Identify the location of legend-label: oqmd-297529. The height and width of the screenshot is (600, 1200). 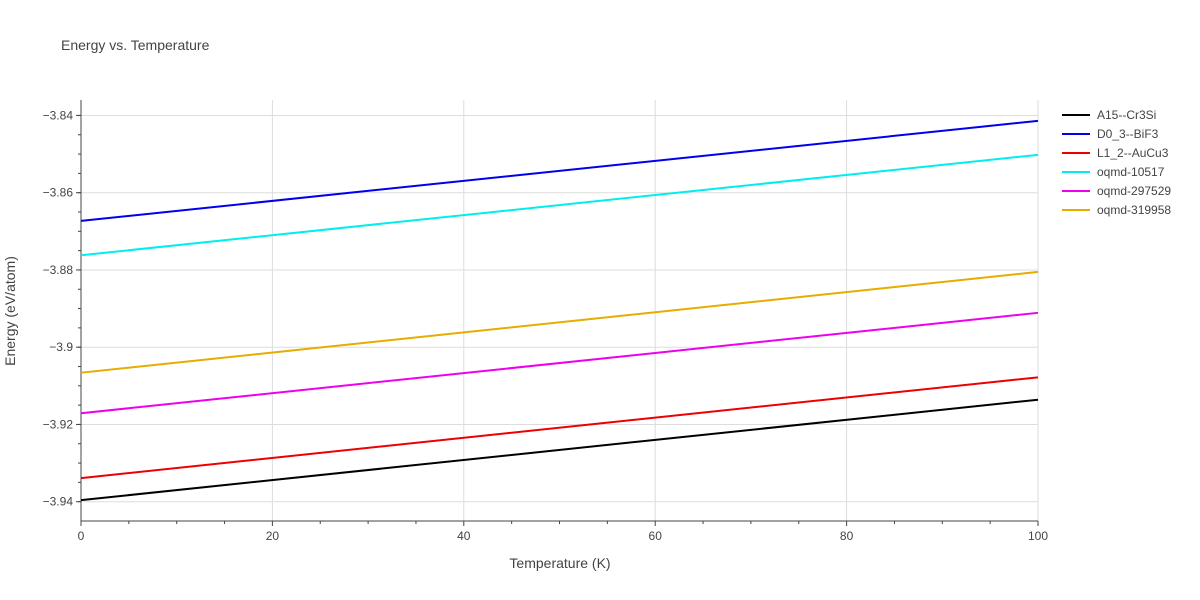
(1134, 191).